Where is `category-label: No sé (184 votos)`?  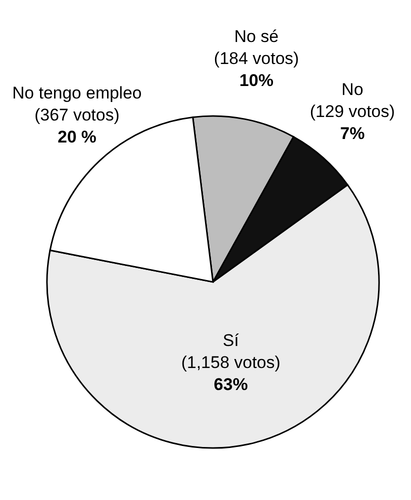 category-label: No sé (184 votos) is located at coordinates (256, 47).